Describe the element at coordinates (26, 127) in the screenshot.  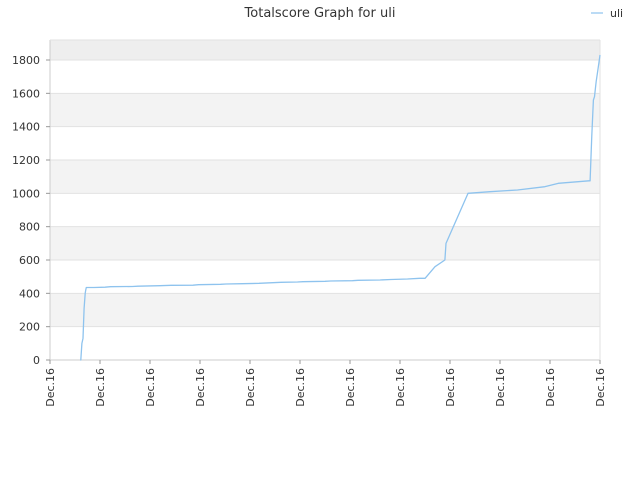
I see `y-tick-label: 1400` at that location.